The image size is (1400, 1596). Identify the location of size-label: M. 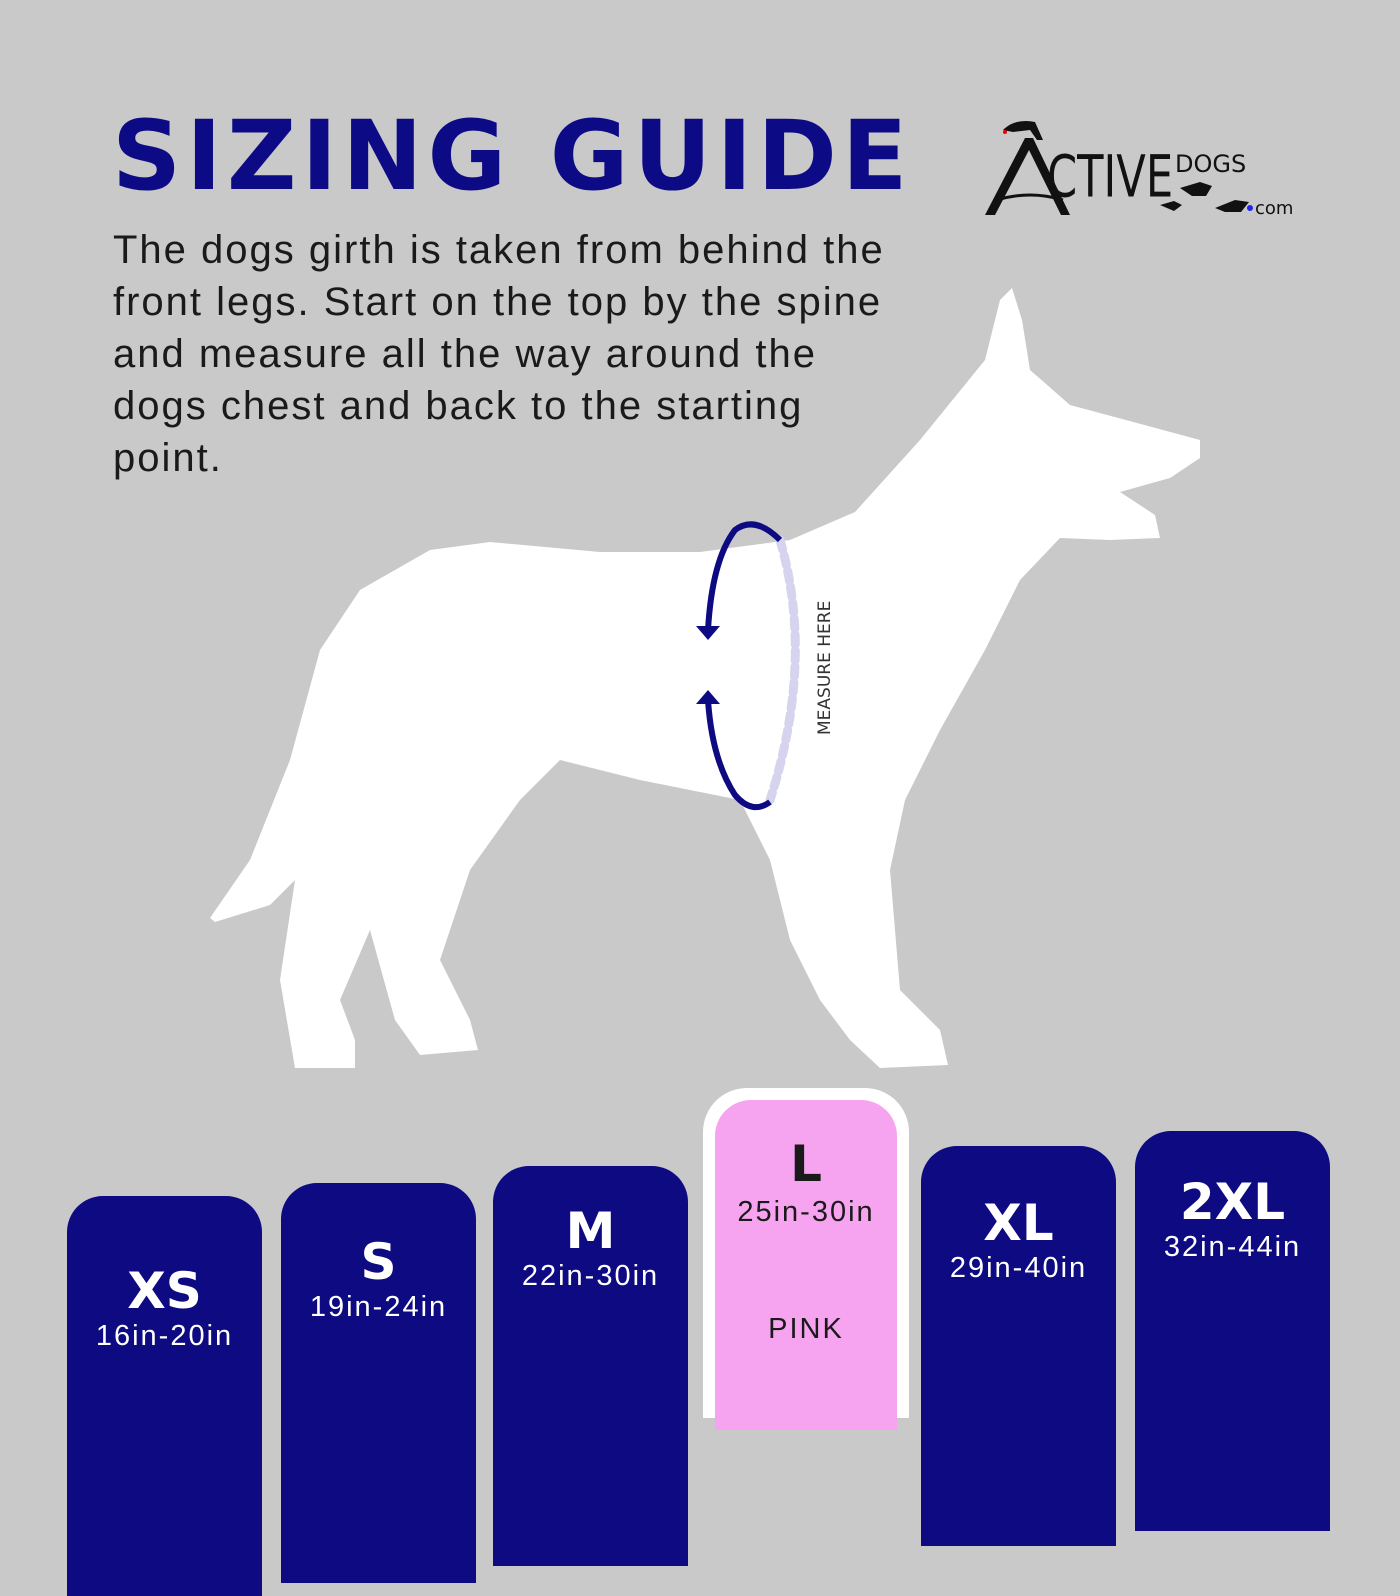
(590, 1231).